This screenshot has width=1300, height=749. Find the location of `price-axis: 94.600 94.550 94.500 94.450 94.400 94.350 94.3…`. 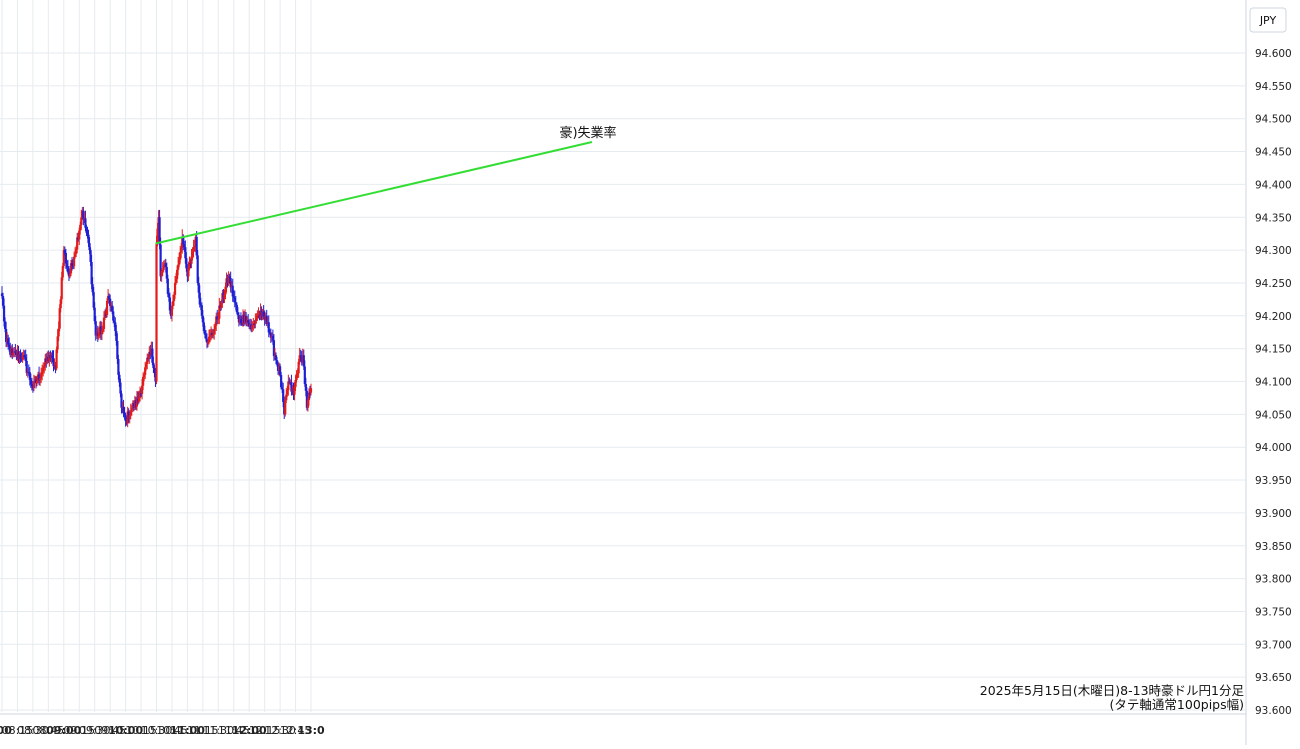

price-axis: 94.600 94.550 94.500 94.450 94.400 94.350 94.3… is located at coordinates (1273, 382).